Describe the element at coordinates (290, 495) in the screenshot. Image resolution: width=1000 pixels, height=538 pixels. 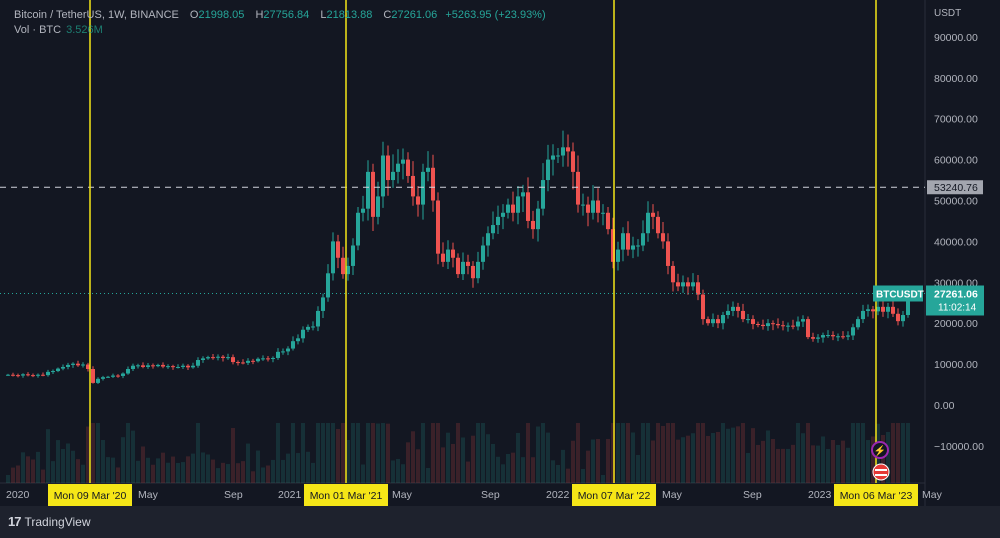
I see `time-tick-label: 2021` at that location.